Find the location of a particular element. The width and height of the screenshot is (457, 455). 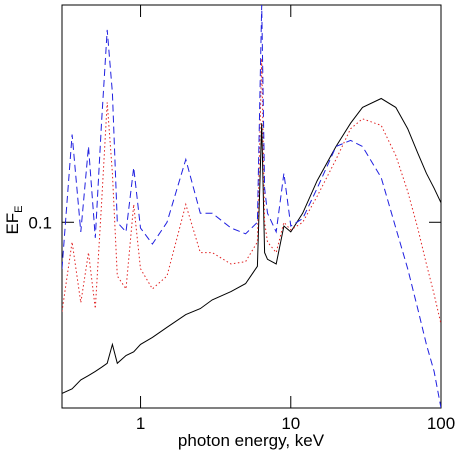

x-tick-label: 10 is located at coordinates (290, 423).